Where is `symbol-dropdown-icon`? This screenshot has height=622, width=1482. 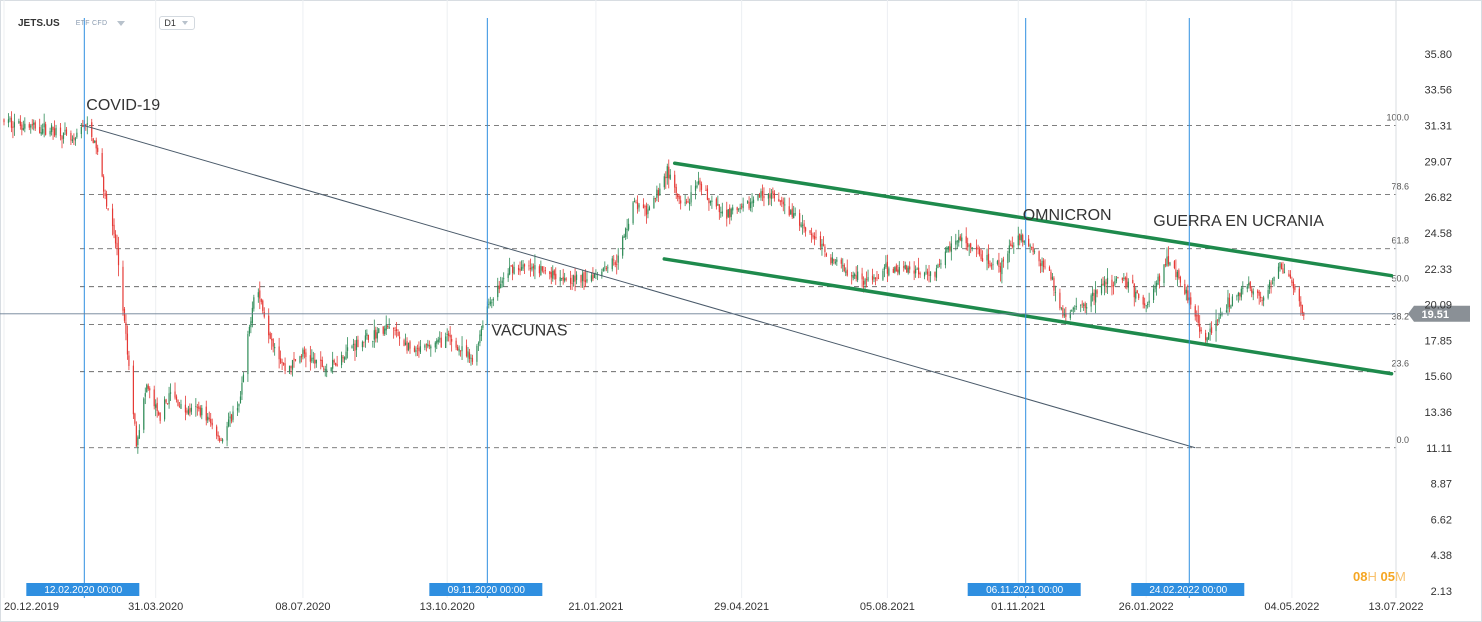
symbol-dropdown-icon is located at coordinates (121, 23).